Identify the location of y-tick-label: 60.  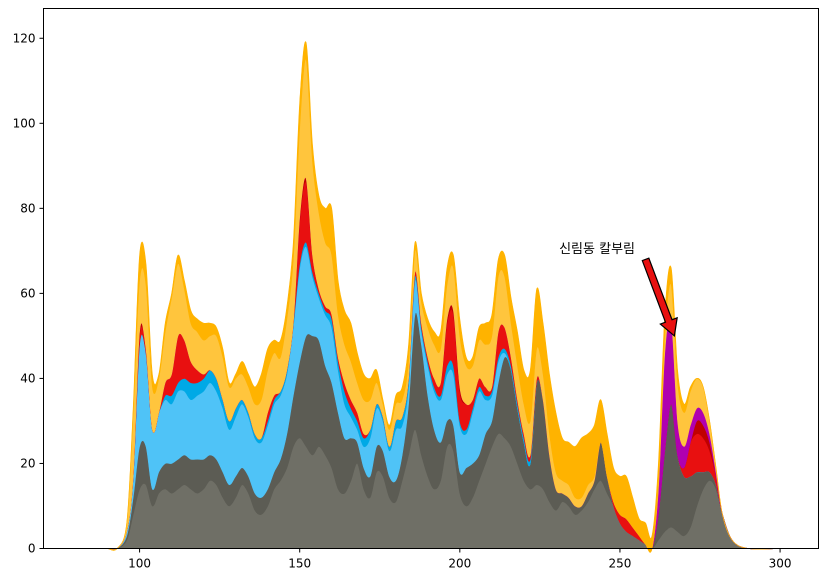
(27, 293).